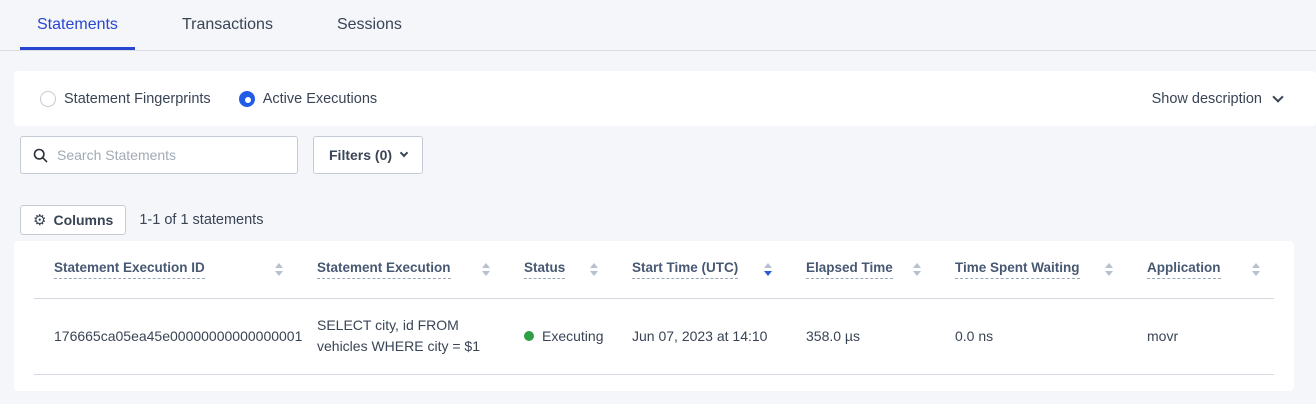 The width and height of the screenshot is (1316, 404). I want to click on show-description-label: Show description, so click(1206, 98).